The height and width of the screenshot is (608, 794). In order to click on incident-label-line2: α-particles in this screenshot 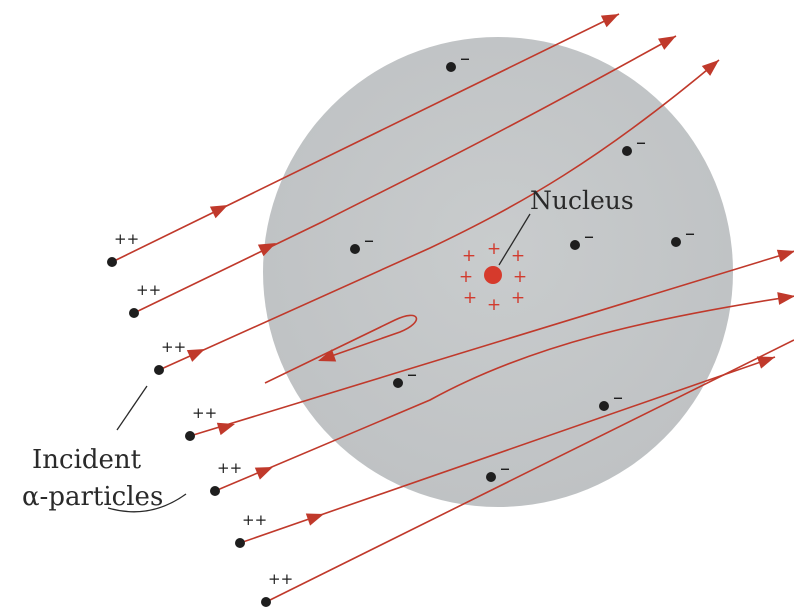, I will do `click(92, 497)`.